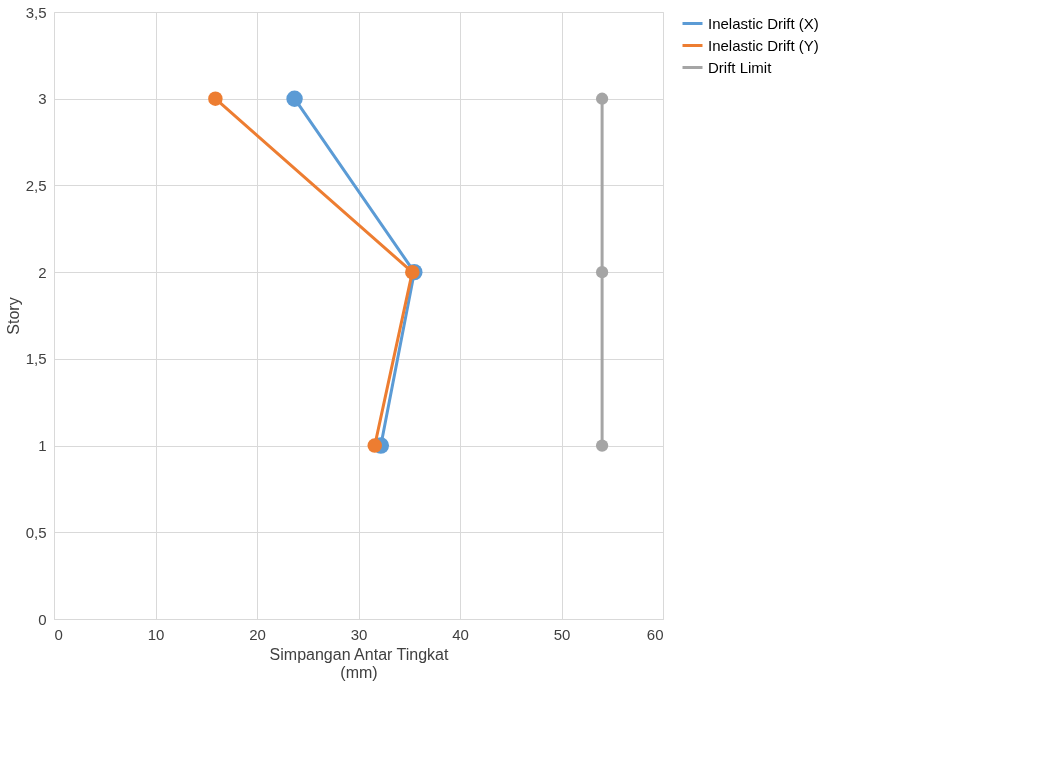 This screenshot has height=782, width=1054. Describe the element at coordinates (13, 316) in the screenshot. I see `y-axis-title: Story` at that location.